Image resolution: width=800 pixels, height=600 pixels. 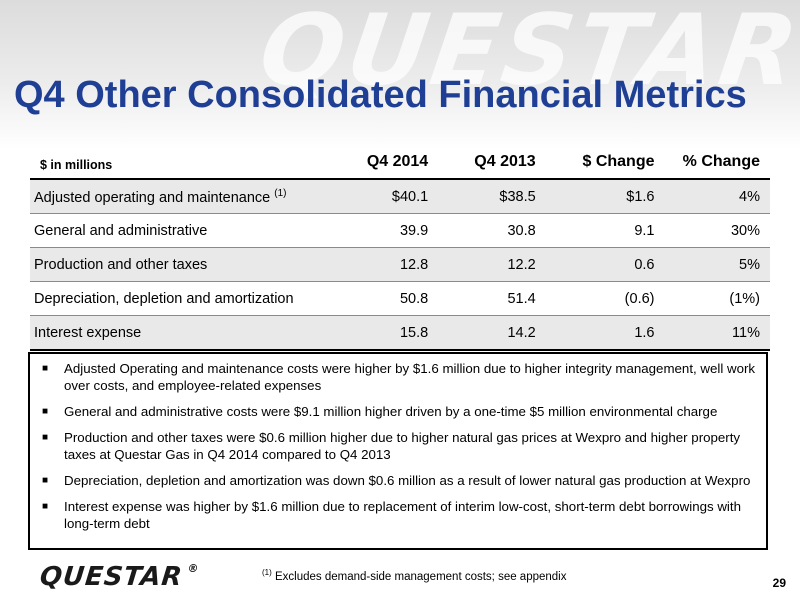 I want to click on units-label: $ in millions, so click(x=191, y=164).